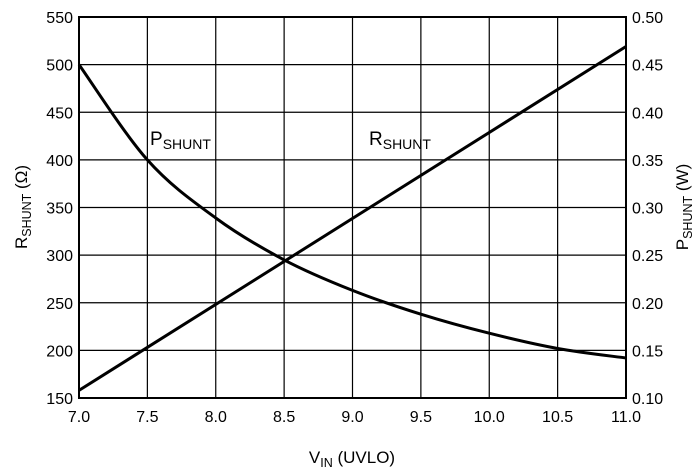  I want to click on y-left-tick-label: 550, so click(59, 18).